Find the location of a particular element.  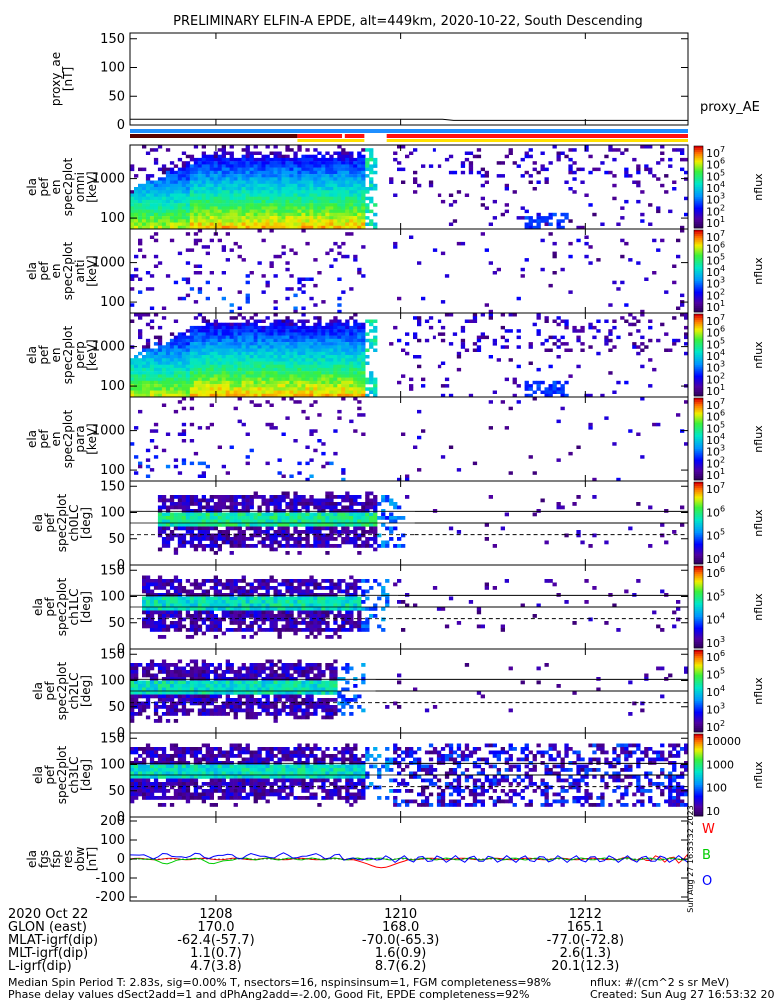

time-row-value: 8.7(6.2) is located at coordinates (401, 966).